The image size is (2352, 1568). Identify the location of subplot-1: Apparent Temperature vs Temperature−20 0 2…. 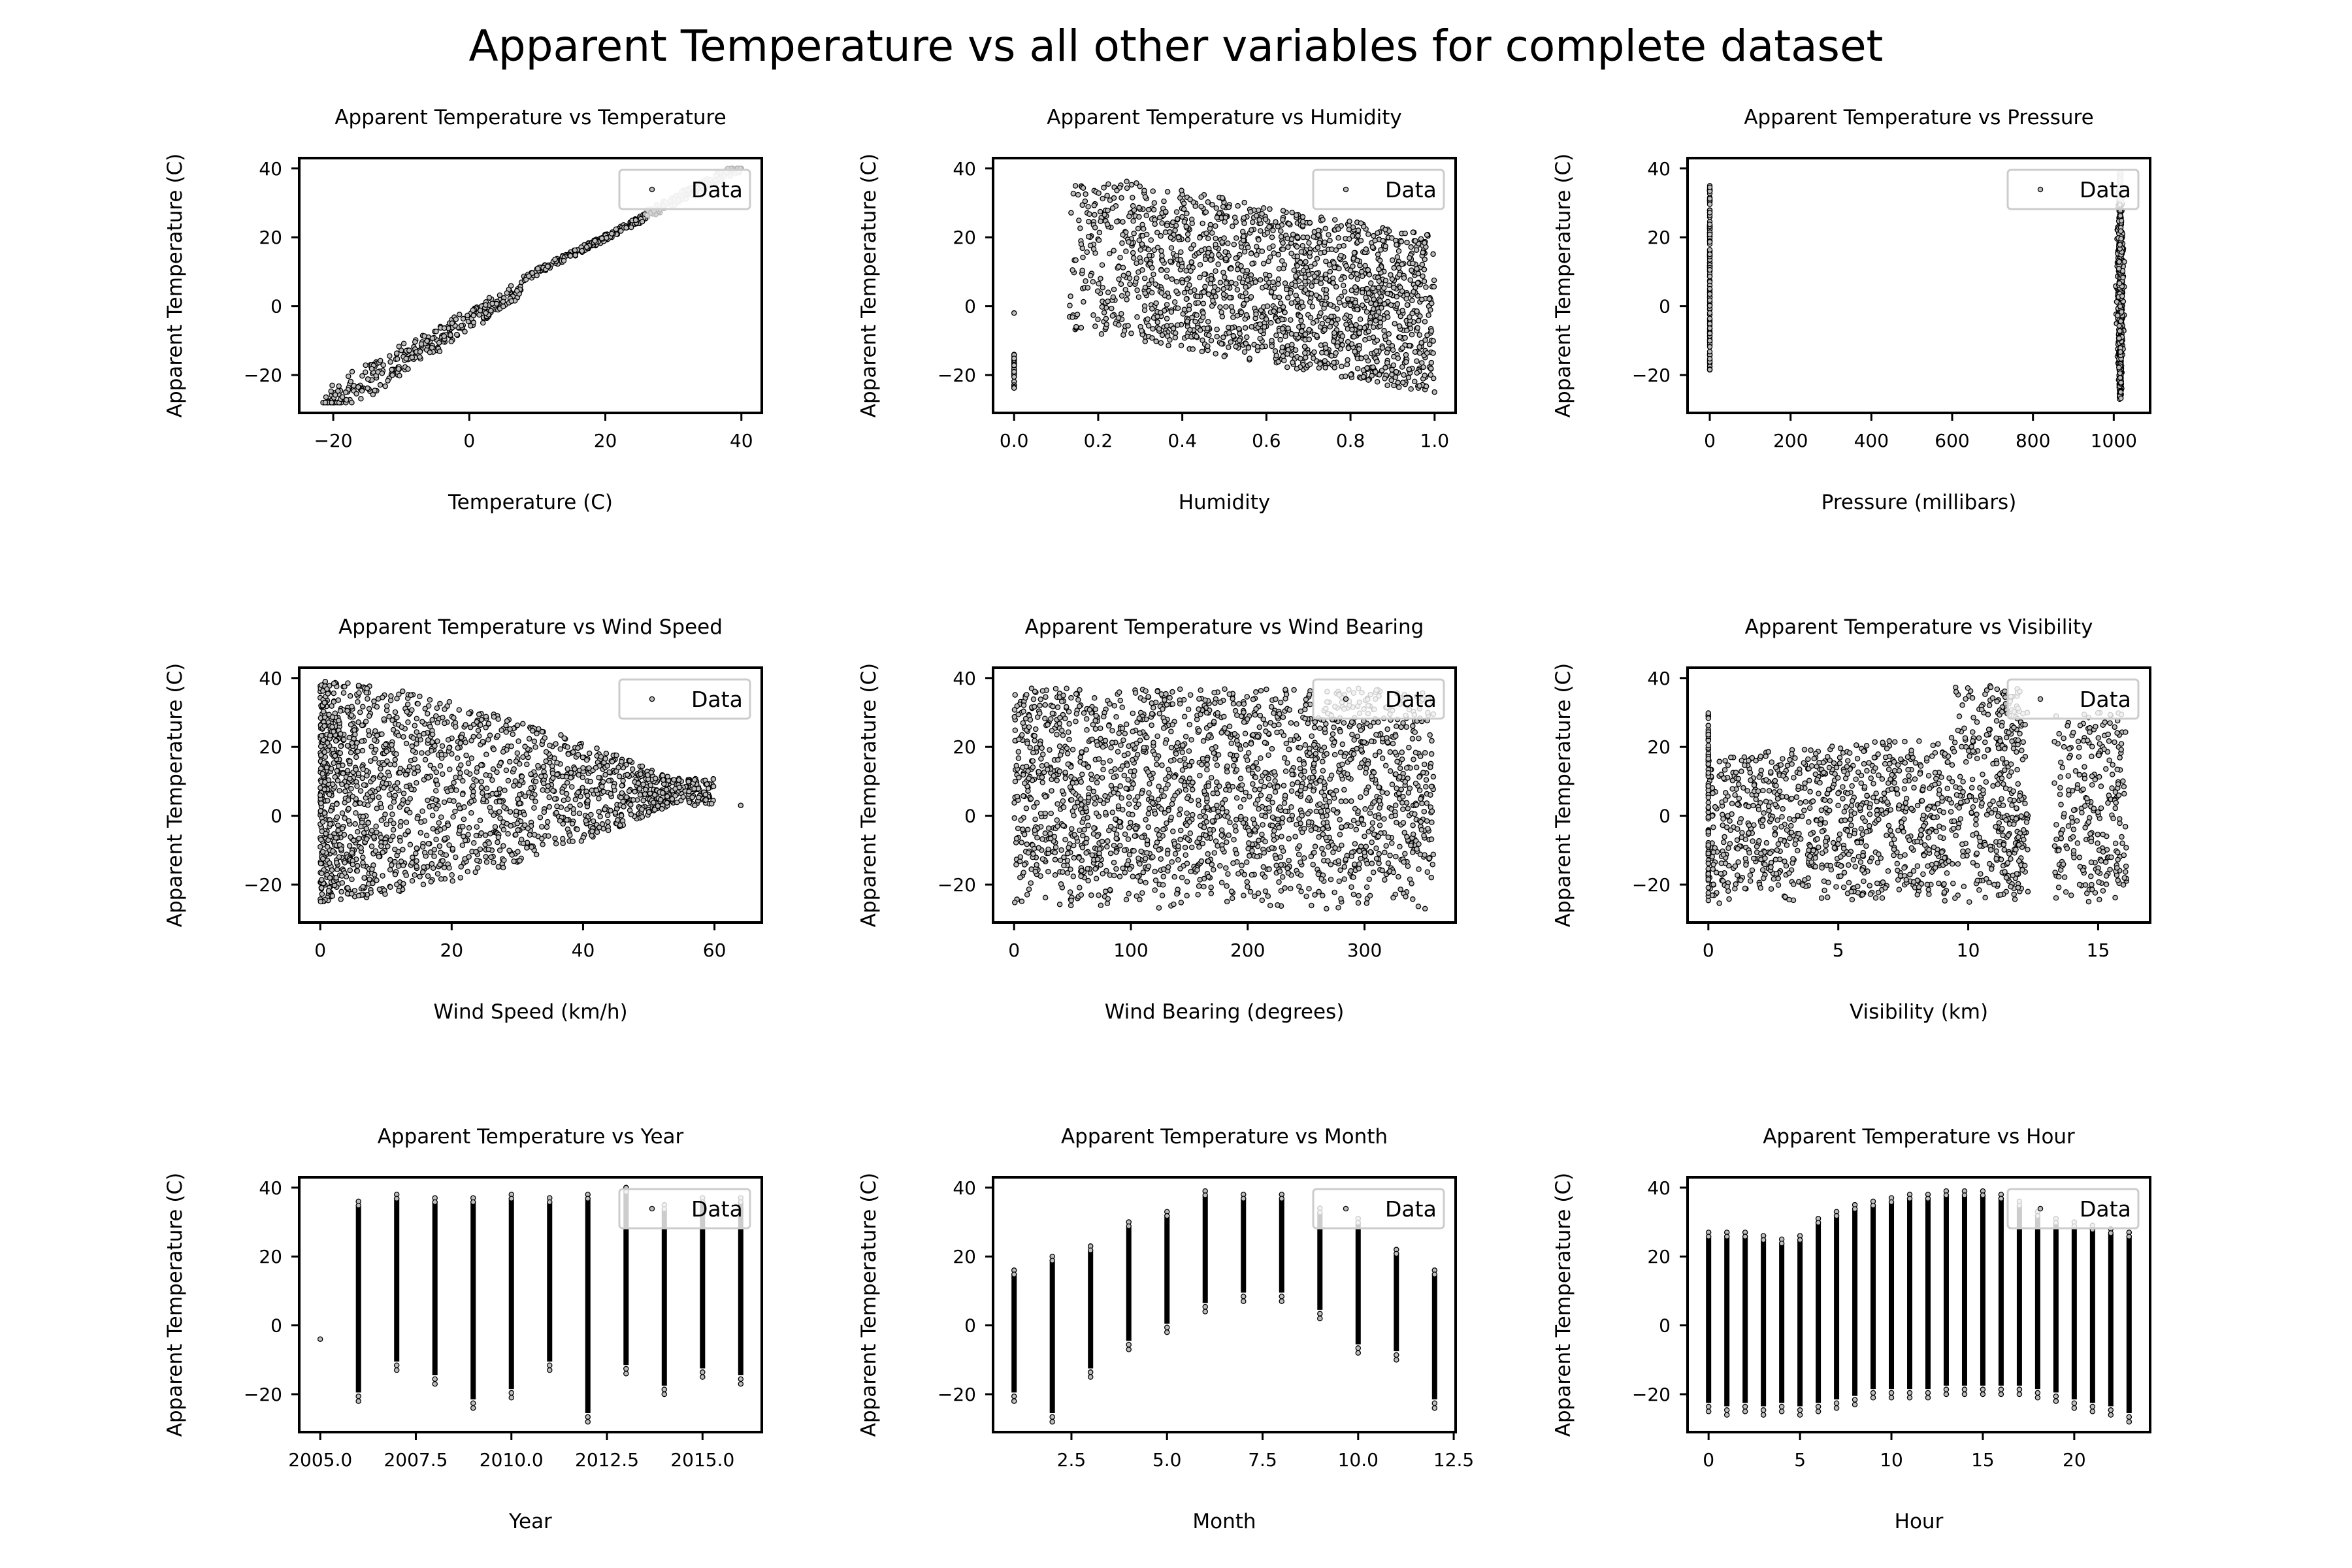
(463, 310).